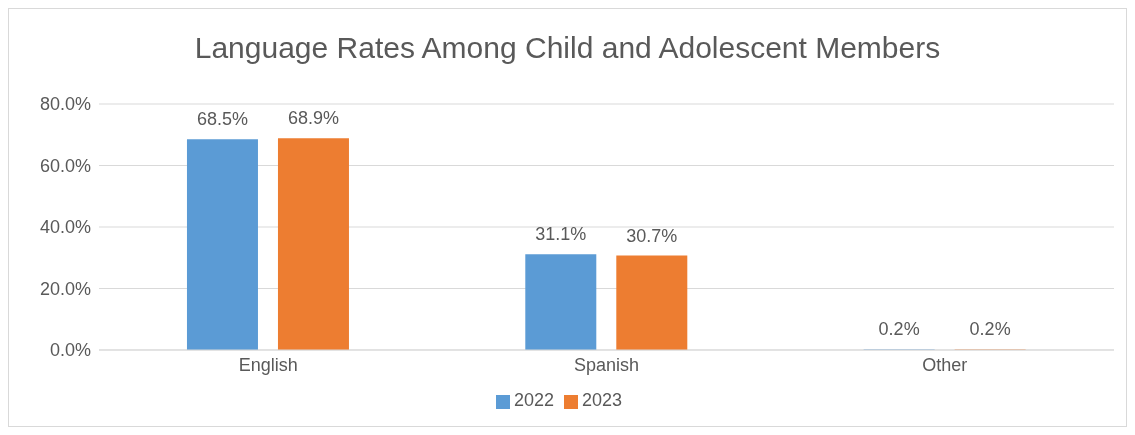  I want to click on y-tick-label: 20.0%, so click(65, 288).